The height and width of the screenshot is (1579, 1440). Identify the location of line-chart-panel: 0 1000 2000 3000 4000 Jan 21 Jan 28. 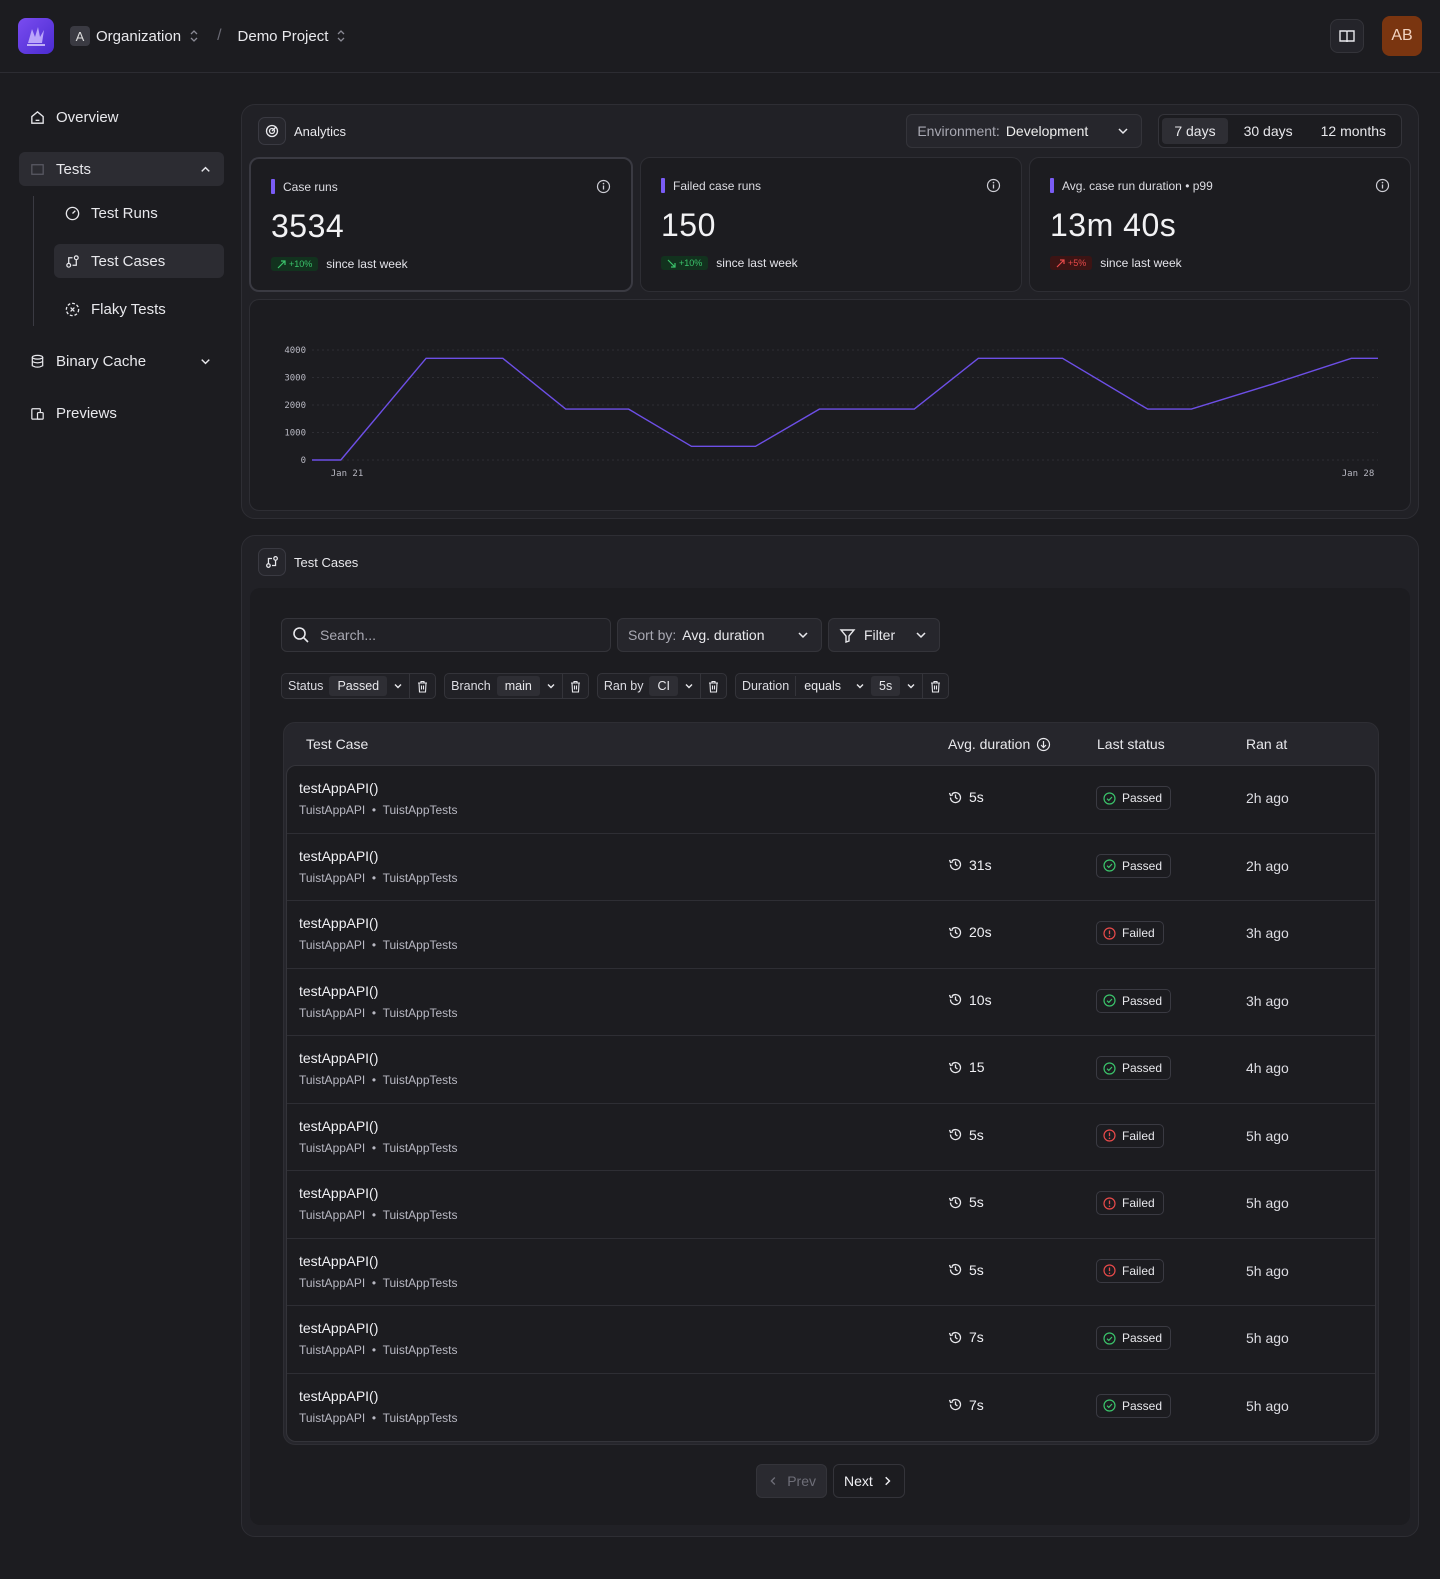
(830, 405).